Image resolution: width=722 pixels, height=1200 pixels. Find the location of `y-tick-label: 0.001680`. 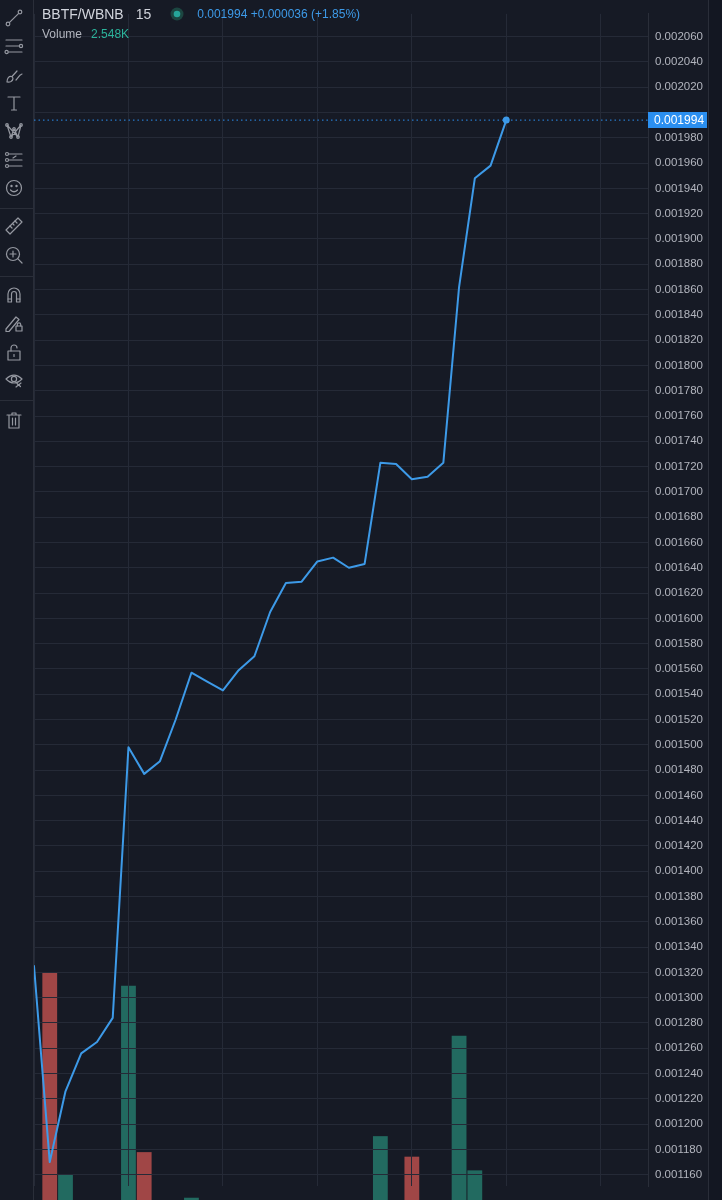

y-tick-label: 0.001680 is located at coordinates (679, 516).